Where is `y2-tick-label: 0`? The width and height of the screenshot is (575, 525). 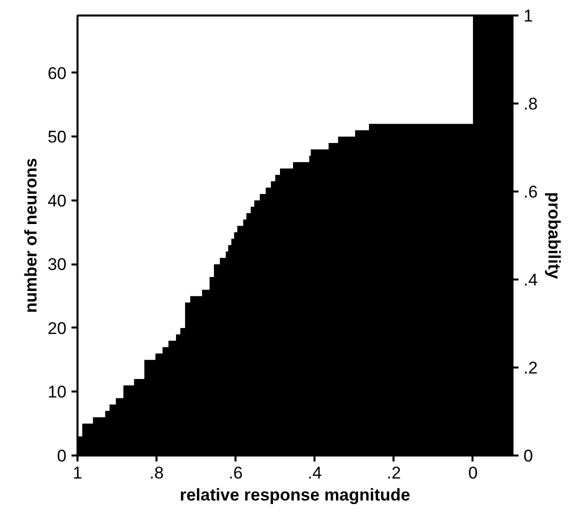 y2-tick-label: 0 is located at coordinates (528, 456).